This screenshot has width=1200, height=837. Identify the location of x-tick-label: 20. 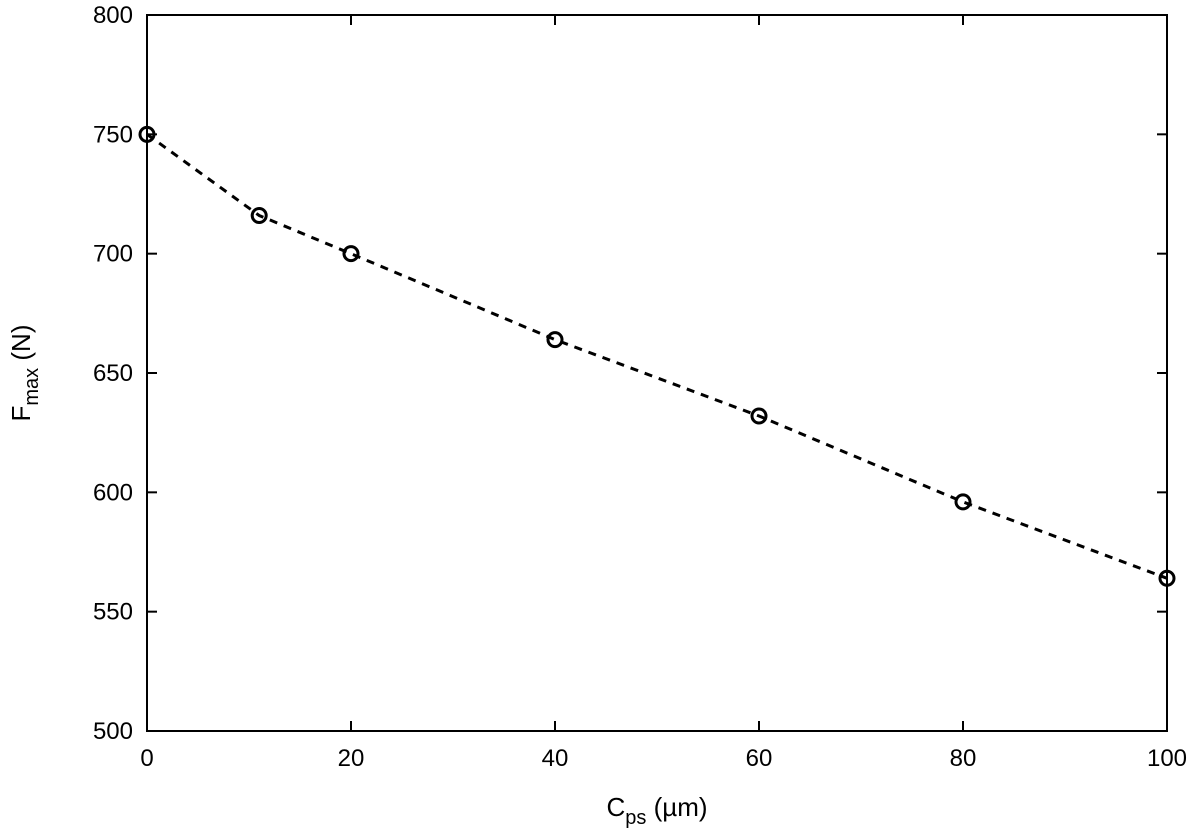
(351, 758).